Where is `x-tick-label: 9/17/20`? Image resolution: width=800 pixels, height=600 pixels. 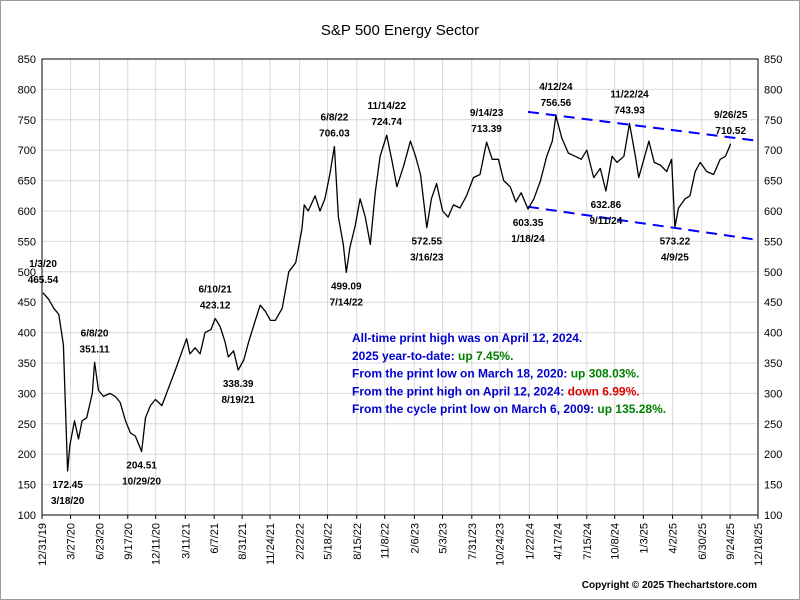
x-tick-label: 9/17/20 is located at coordinates (129, 541).